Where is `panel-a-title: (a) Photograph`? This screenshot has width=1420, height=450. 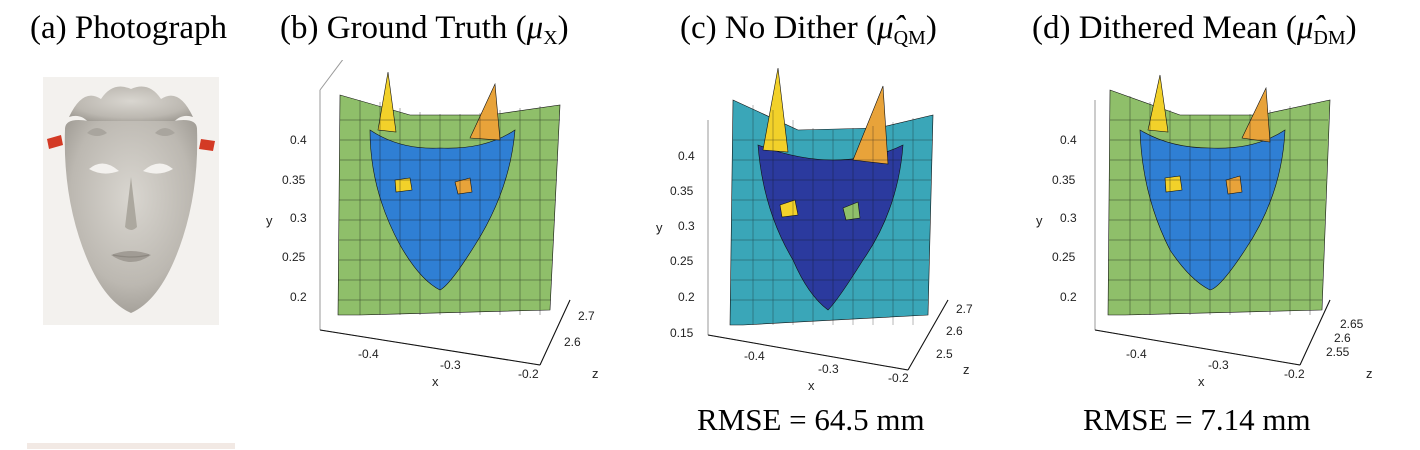
panel-a-title: (a) Photograph is located at coordinates (129, 28).